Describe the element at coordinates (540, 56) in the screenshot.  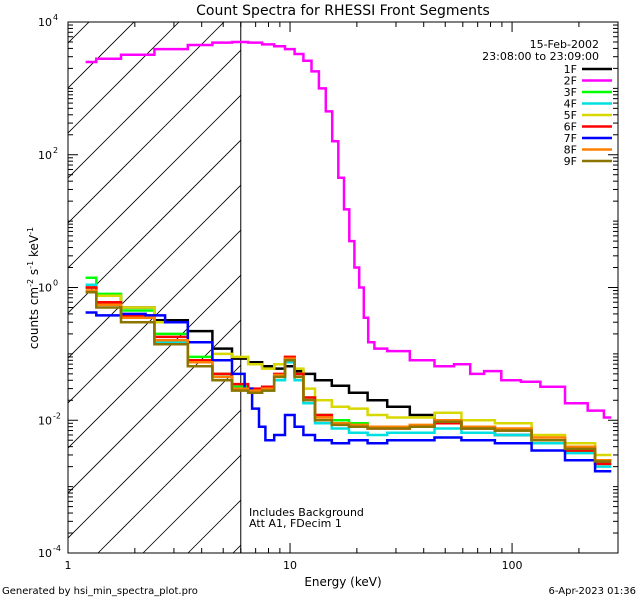
I see `observation-time-range: 23:08:00 to 23:09:00` at that location.